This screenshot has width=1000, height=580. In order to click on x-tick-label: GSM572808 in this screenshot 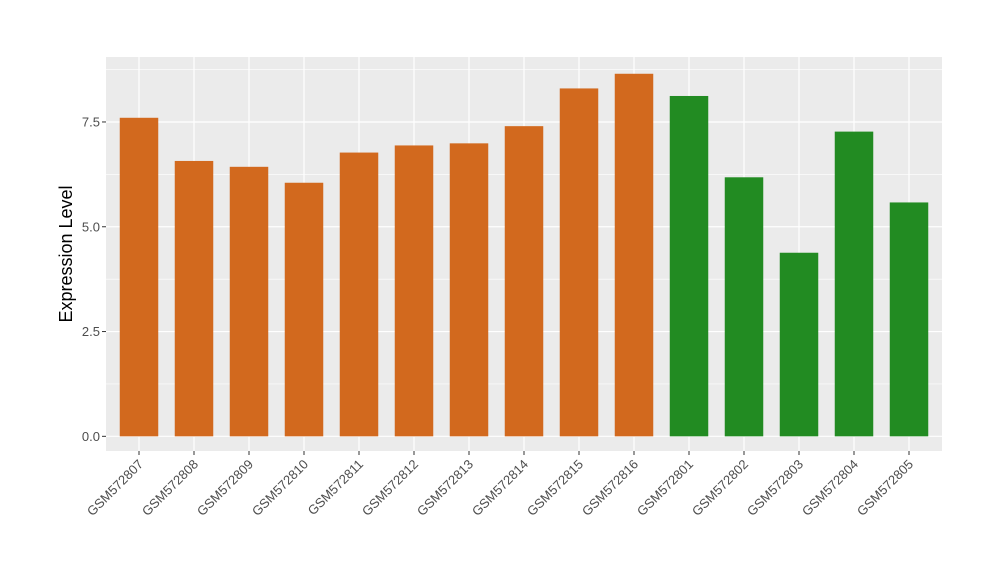, I will do `click(170, 488)`.